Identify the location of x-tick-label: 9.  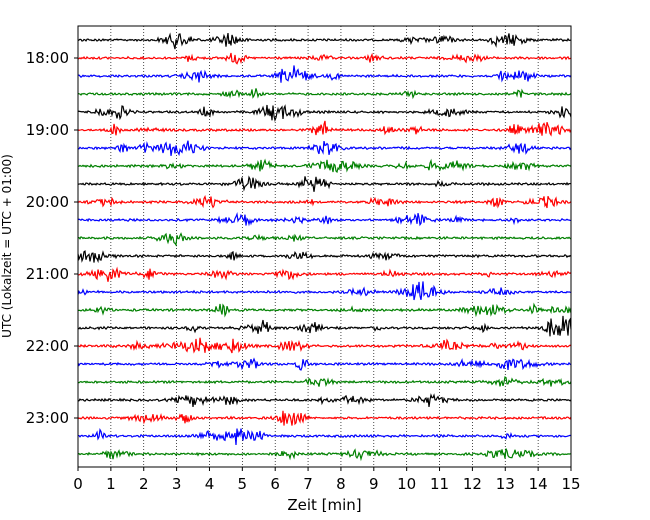
(374, 484).